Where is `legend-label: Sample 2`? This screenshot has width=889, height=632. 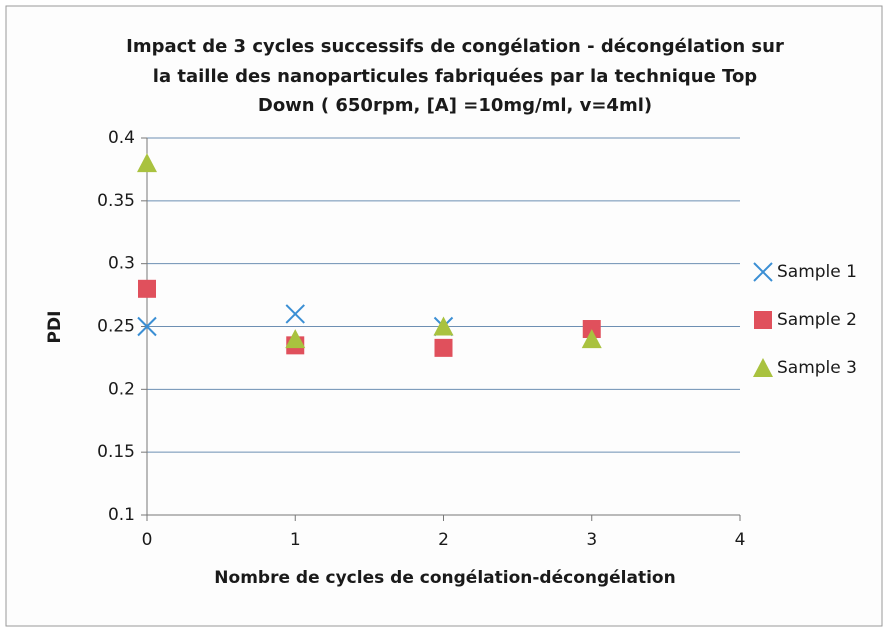
legend-label: Sample 2 is located at coordinates (817, 320).